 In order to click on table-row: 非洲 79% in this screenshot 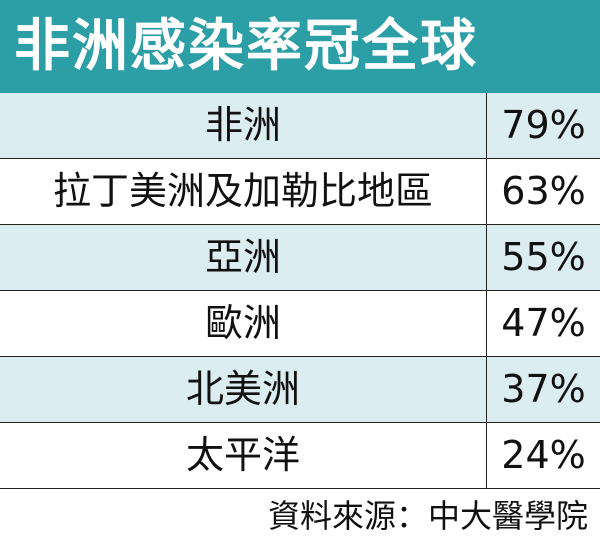, I will do `click(300, 126)`.